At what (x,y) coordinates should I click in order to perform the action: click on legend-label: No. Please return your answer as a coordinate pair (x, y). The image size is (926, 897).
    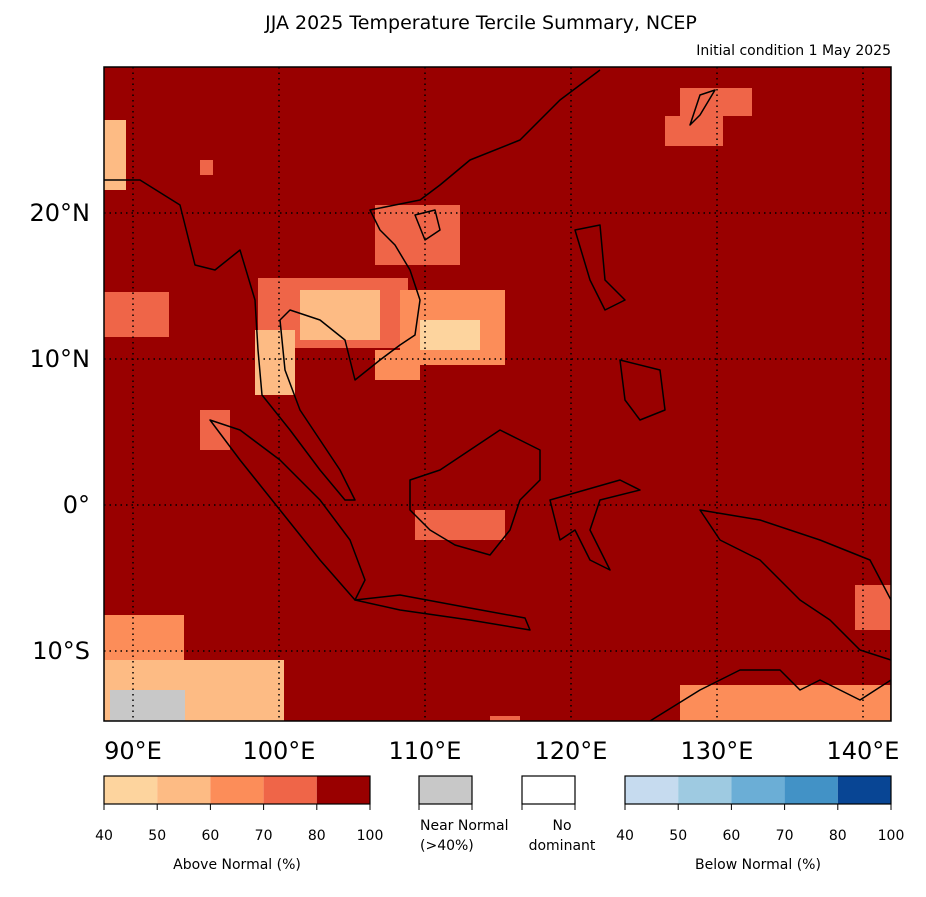
    Looking at the image, I should click on (561, 826).